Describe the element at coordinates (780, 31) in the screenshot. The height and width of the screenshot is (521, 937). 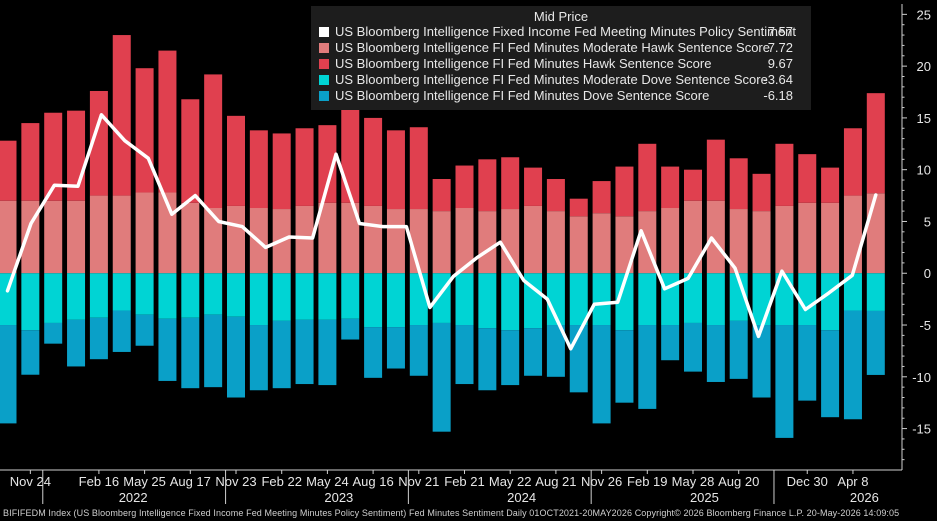
I see `legend-value: 7.57` at that location.